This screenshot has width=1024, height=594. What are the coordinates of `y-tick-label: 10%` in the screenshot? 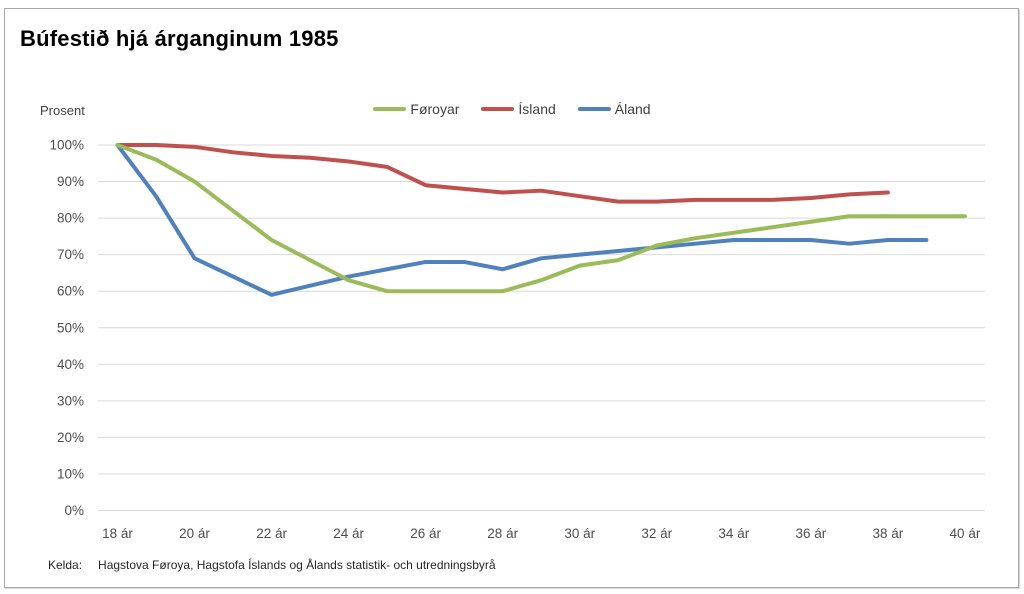 It's located at (70, 473).